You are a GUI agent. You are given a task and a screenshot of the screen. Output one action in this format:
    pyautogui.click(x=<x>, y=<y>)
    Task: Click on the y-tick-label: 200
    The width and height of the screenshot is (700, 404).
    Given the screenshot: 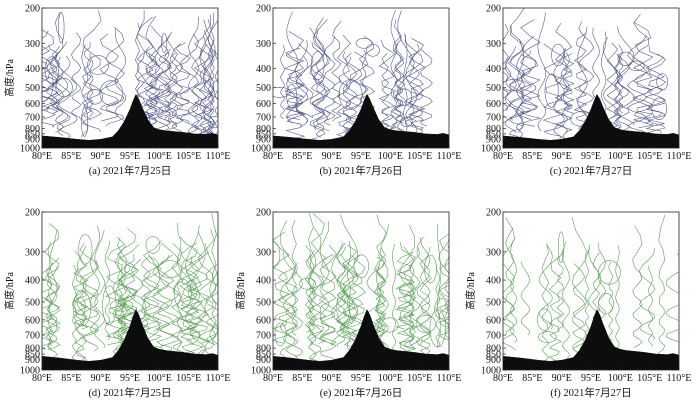 What is the action you would take?
    pyautogui.click(x=493, y=213)
    